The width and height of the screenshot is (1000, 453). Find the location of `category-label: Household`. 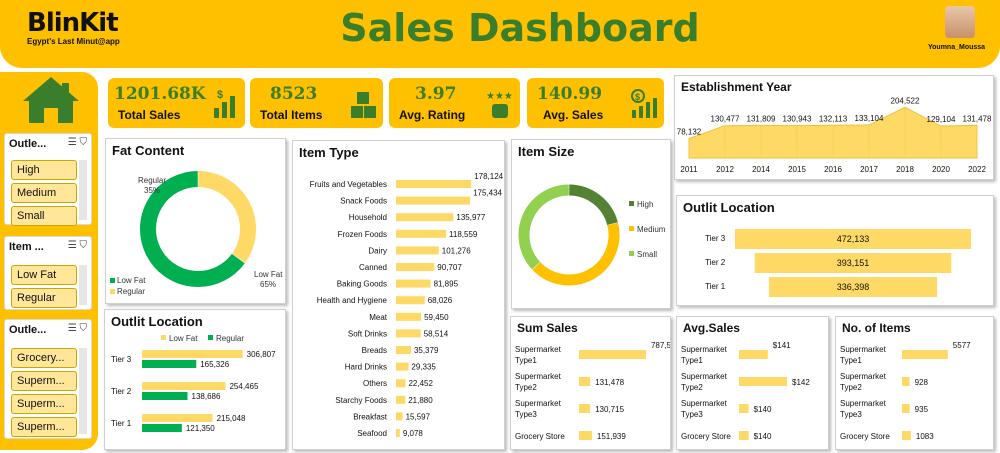

category-label: Household is located at coordinates (368, 217).